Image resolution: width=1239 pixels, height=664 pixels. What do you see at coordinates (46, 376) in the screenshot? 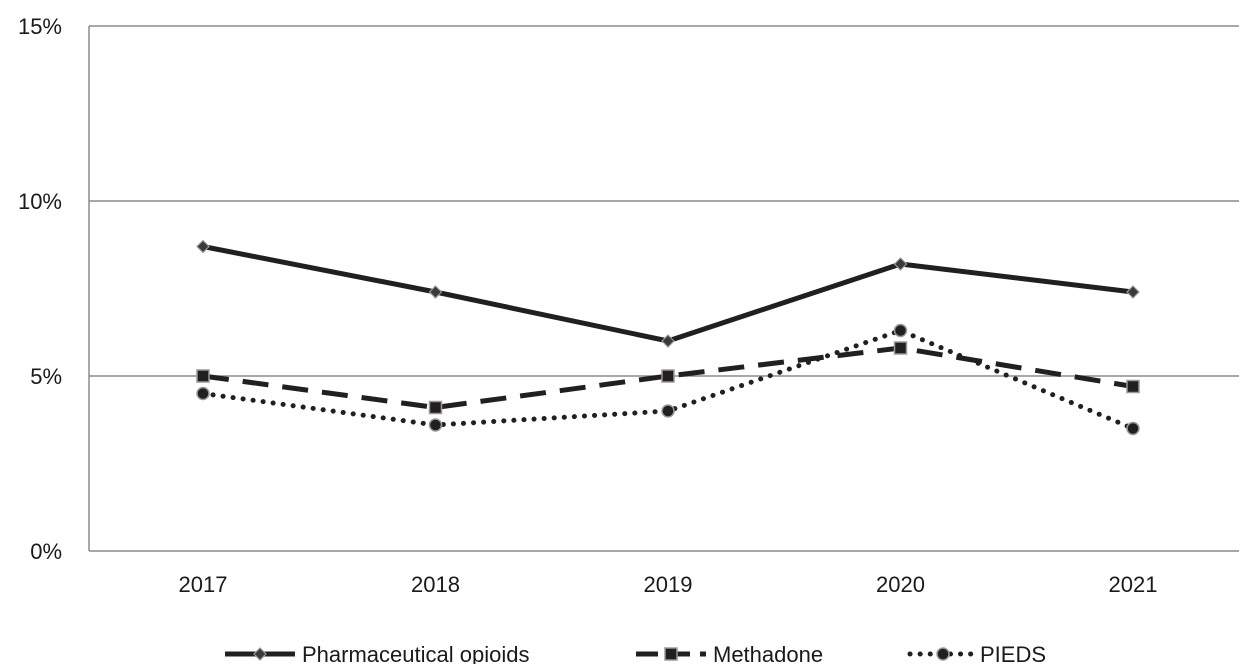
I see `y-tick-label: 5%` at bounding box center [46, 376].